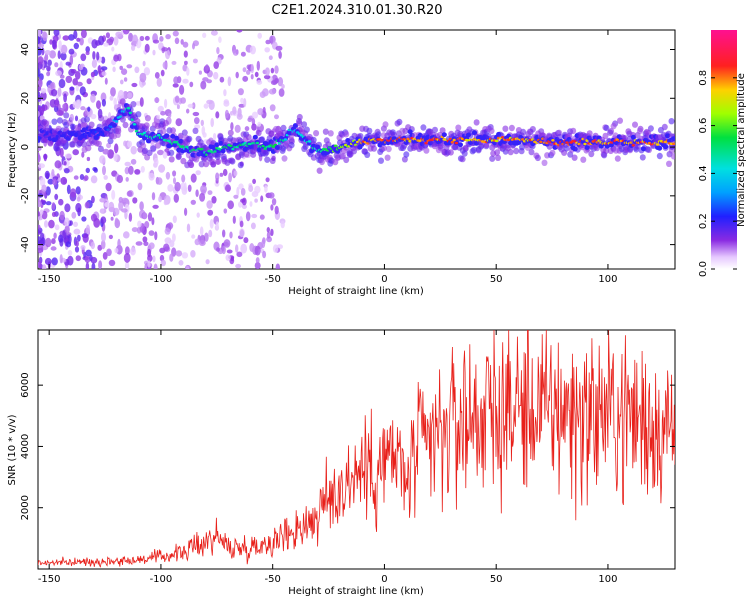 Image resolution: width=750 pixels, height=600 pixels. I want to click on spectrogram-x-label: Height of straight line (km), so click(356, 291).